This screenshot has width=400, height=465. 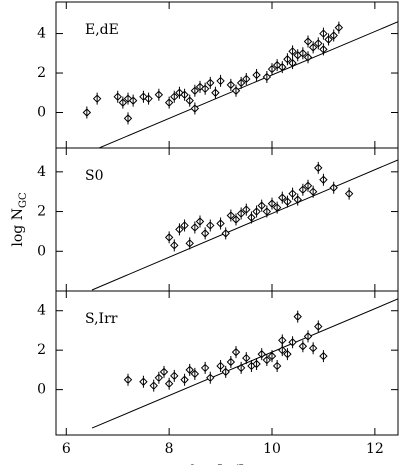 I want to click on panel-label: E,dE, so click(x=102, y=30).